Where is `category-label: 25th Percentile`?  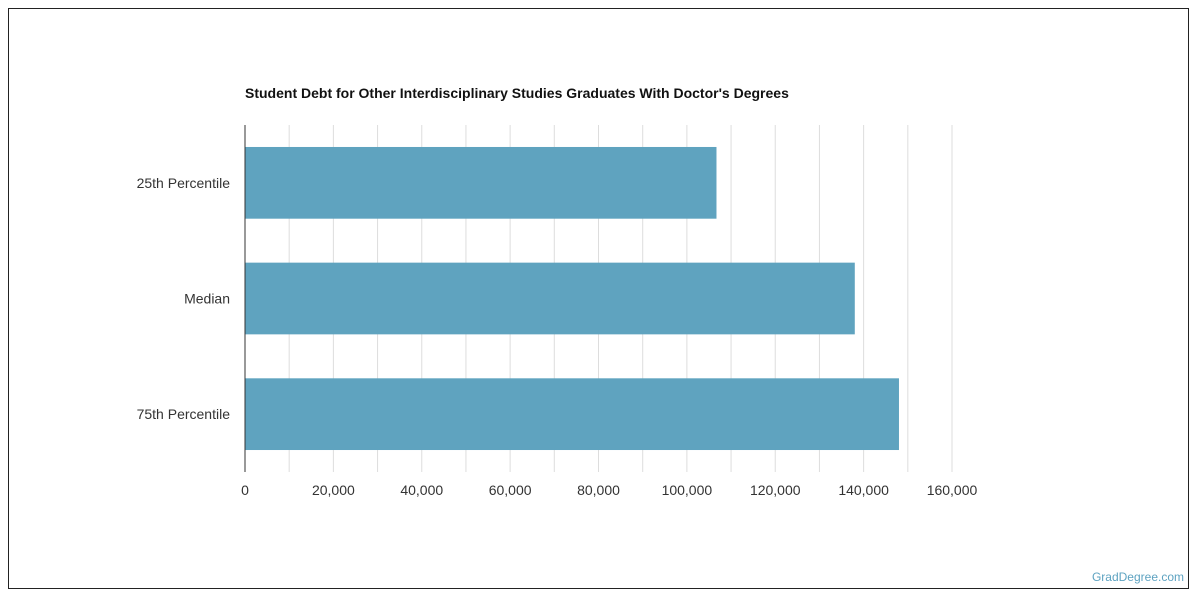
category-label: 25th Percentile is located at coordinates (184, 183).